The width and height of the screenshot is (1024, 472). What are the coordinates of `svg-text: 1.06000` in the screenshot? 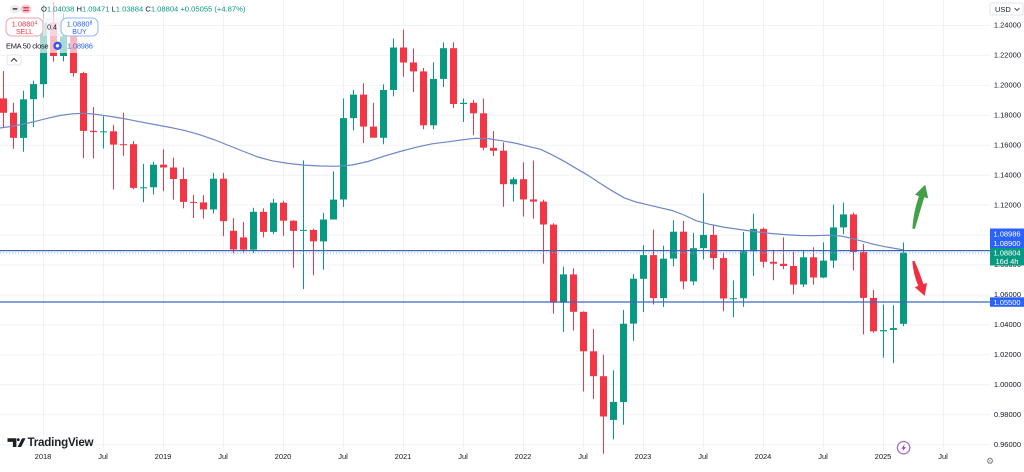 It's located at (1007, 294).